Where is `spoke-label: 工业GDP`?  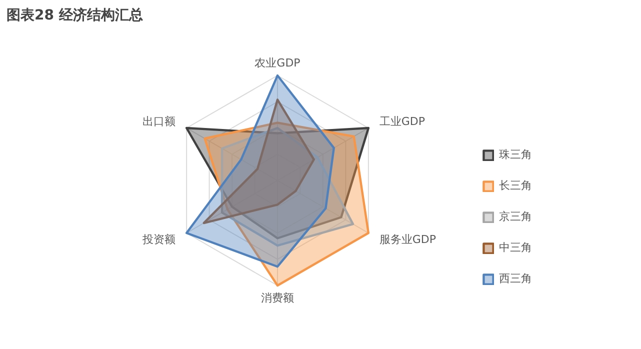
spoke-label: 工业GDP is located at coordinates (402, 121).